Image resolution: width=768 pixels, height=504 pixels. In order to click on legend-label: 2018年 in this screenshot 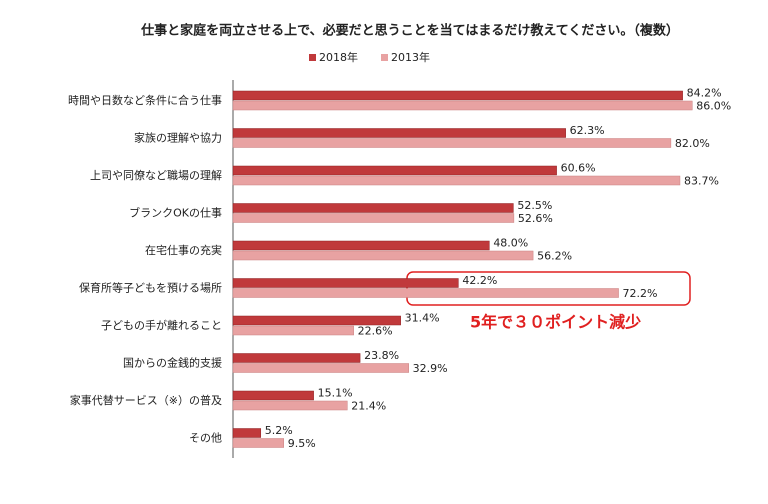, I will do `click(338, 57)`.